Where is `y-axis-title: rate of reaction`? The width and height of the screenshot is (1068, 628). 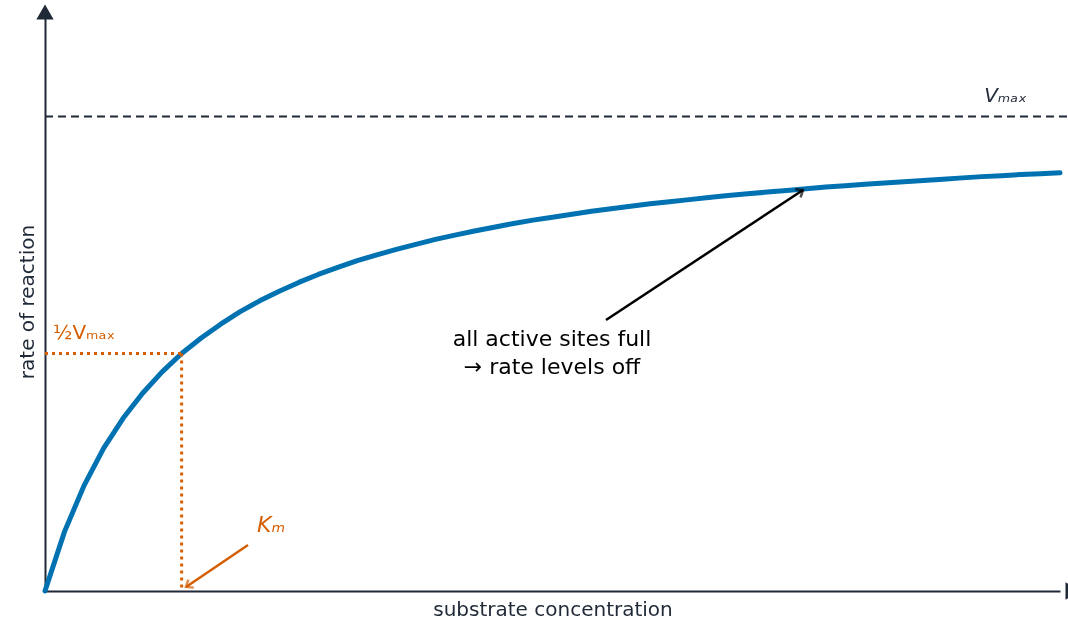
y-axis-title: rate of reaction is located at coordinates (26, 302).